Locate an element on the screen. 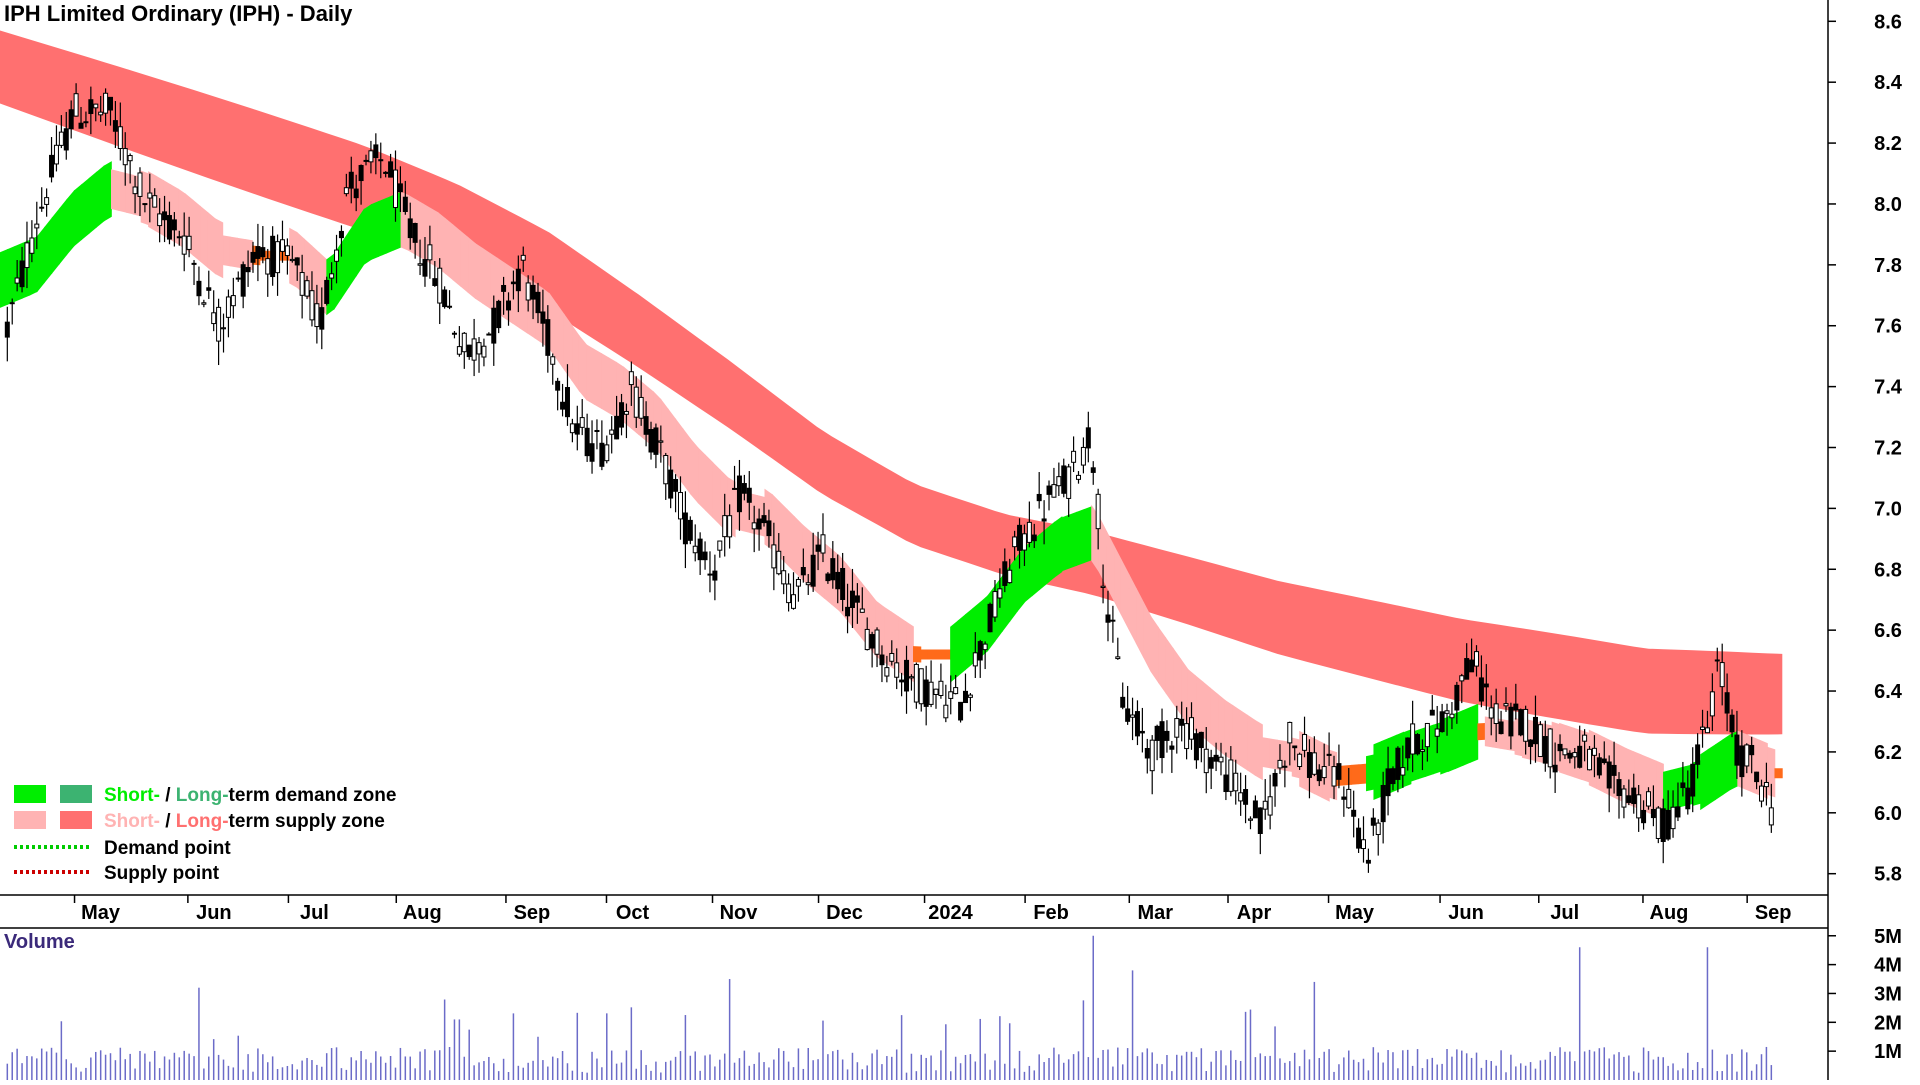 The height and width of the screenshot is (1085, 1920). legend-long-demand-swatch is located at coordinates (76, 794).